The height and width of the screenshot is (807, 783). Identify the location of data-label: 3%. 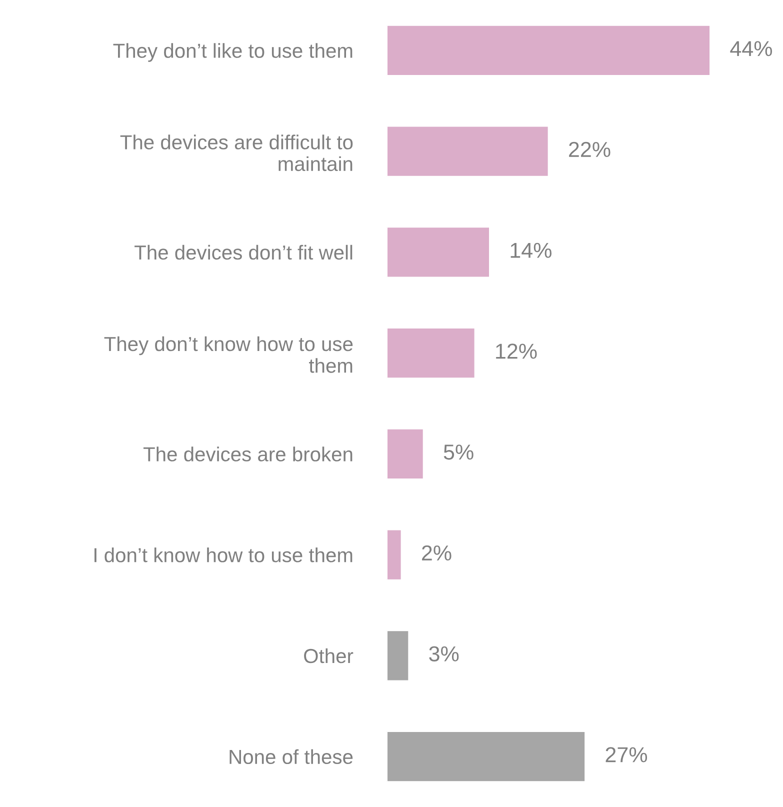
(444, 654).